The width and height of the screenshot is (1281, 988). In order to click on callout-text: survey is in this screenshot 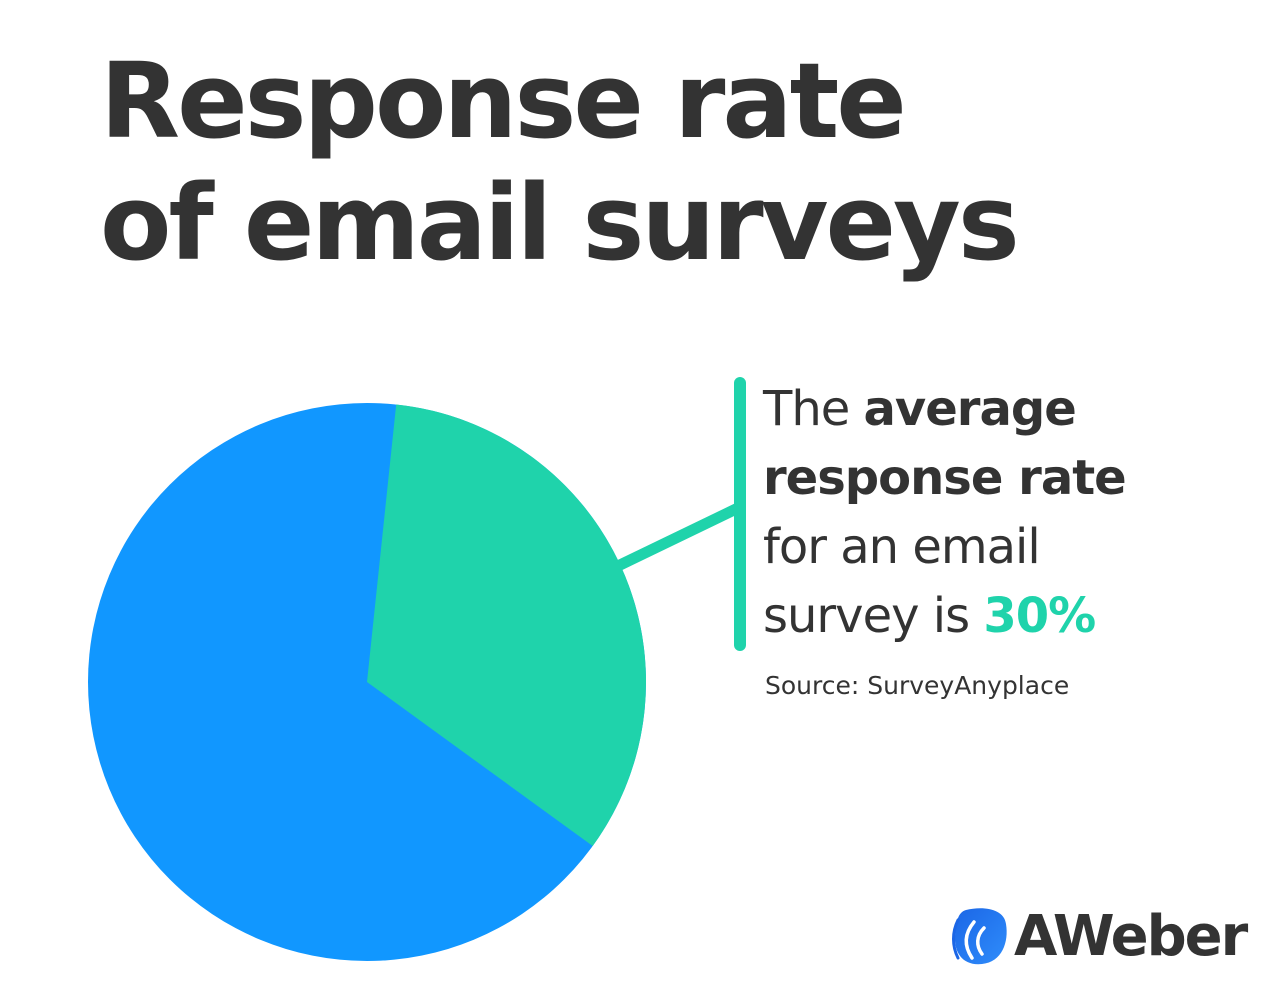, I will do `click(873, 616)`.